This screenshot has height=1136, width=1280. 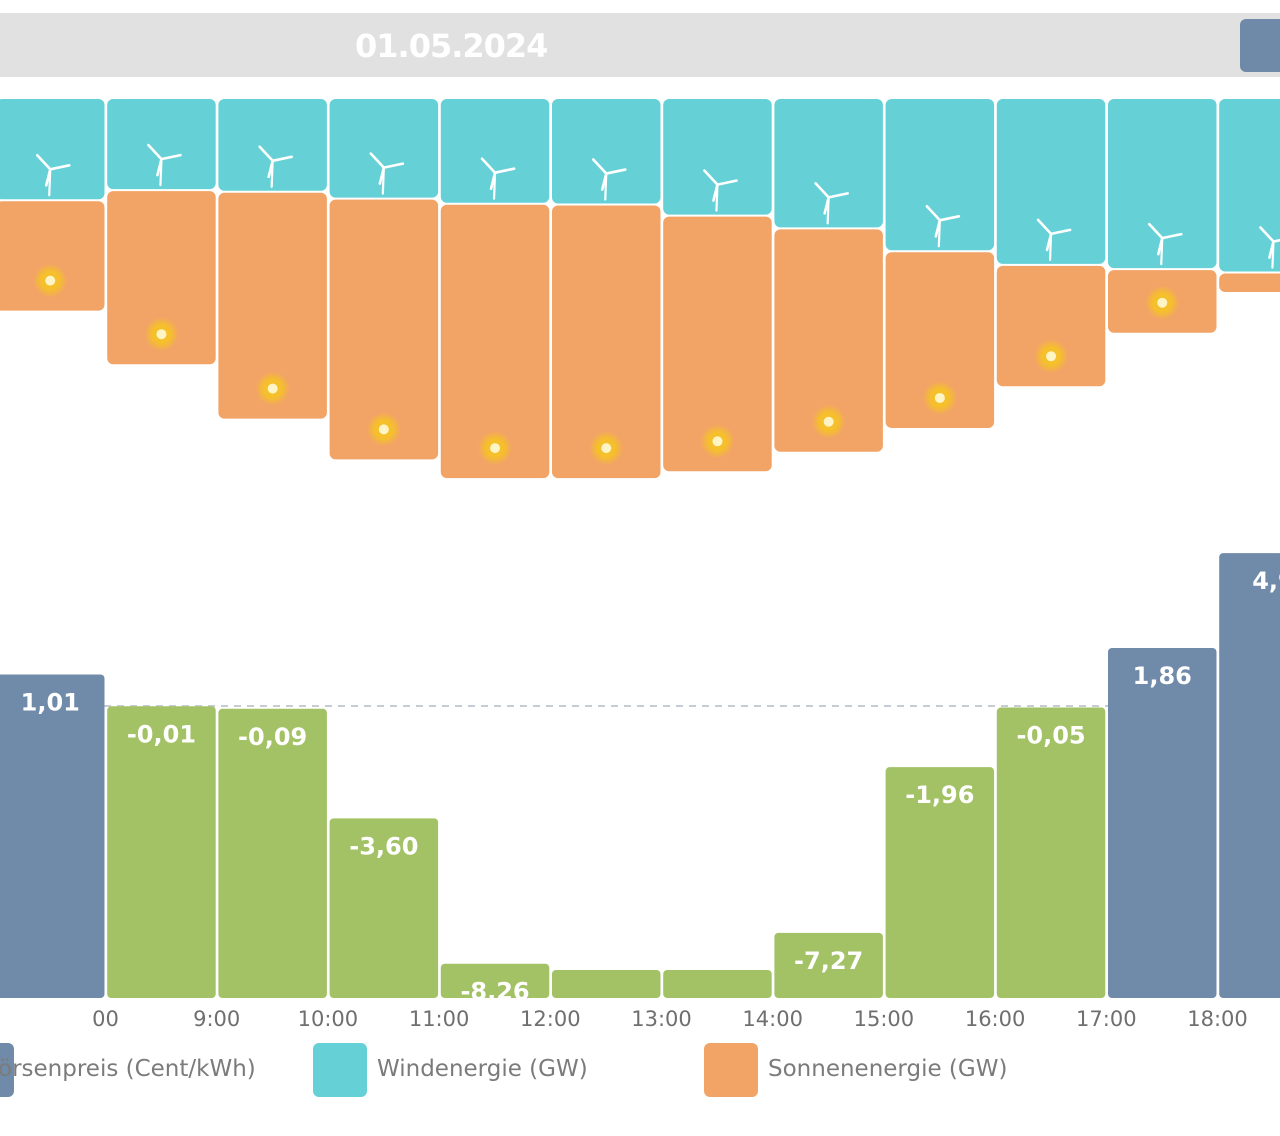 I want to click on wind-legend-swatch, so click(x=340, y=1070).